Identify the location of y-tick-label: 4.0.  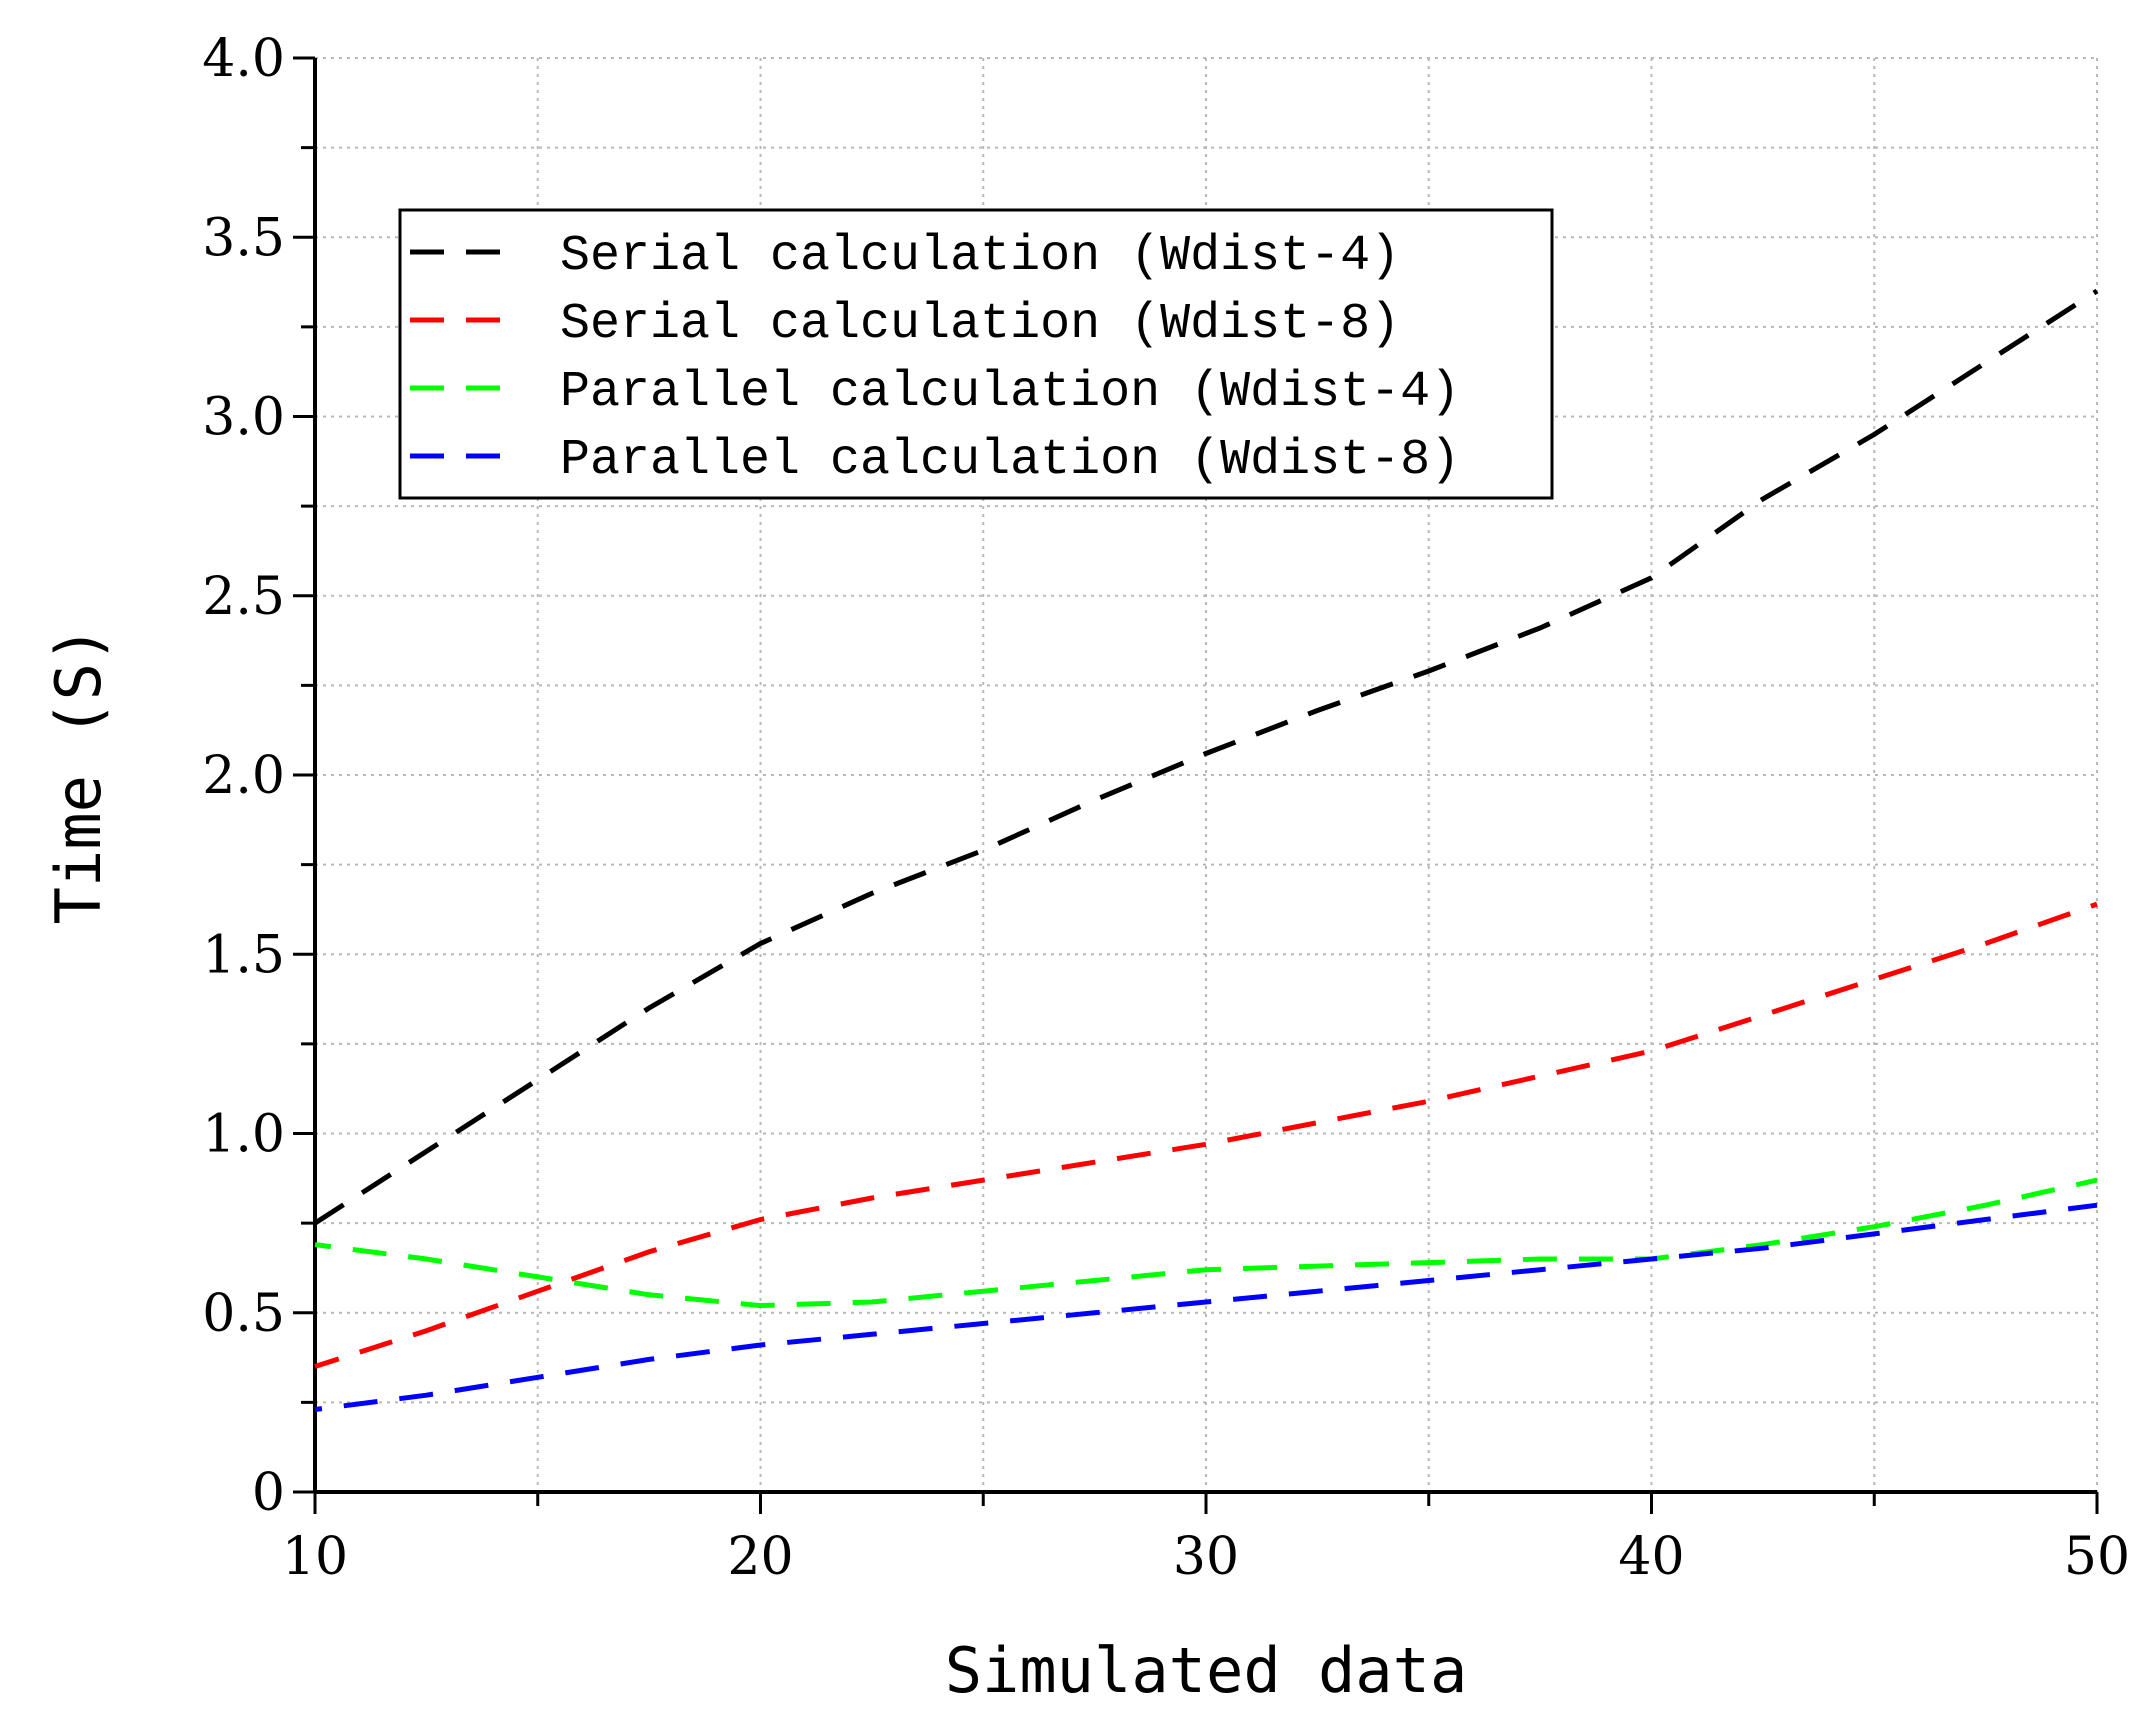
(243, 59).